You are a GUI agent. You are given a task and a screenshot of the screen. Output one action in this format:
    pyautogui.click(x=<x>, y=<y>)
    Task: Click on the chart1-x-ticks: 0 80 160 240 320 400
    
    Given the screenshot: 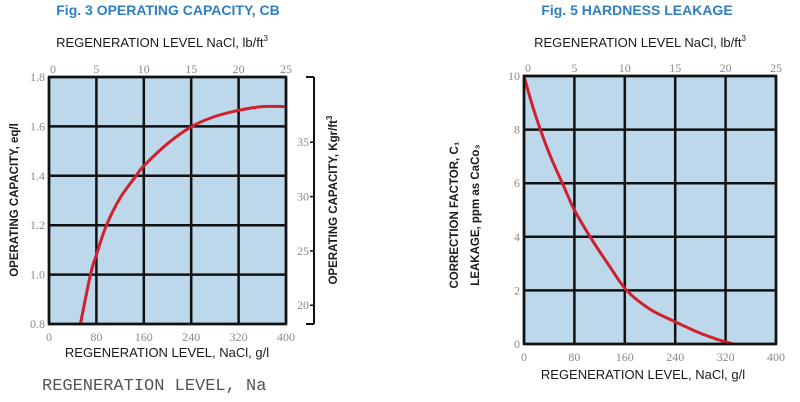 What is the action you would take?
    pyautogui.click(x=170, y=337)
    